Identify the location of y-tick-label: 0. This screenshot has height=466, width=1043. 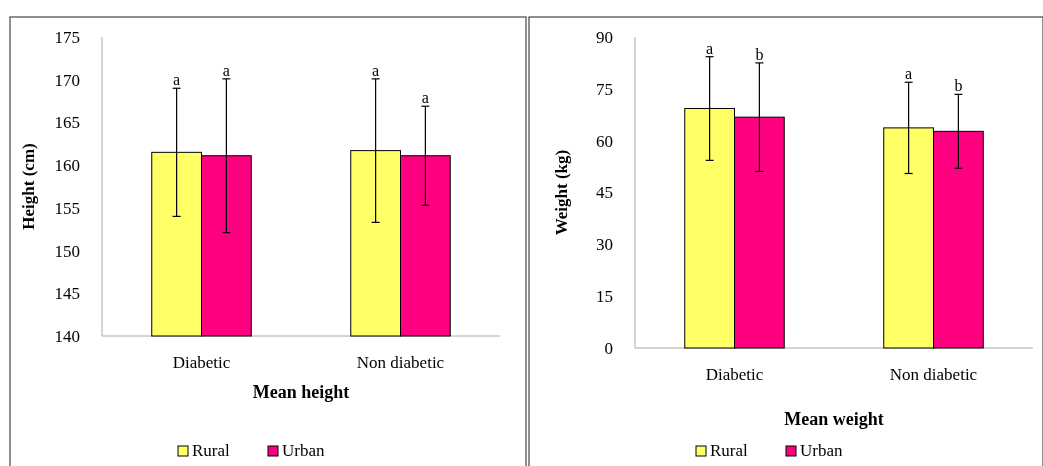
(608, 348).